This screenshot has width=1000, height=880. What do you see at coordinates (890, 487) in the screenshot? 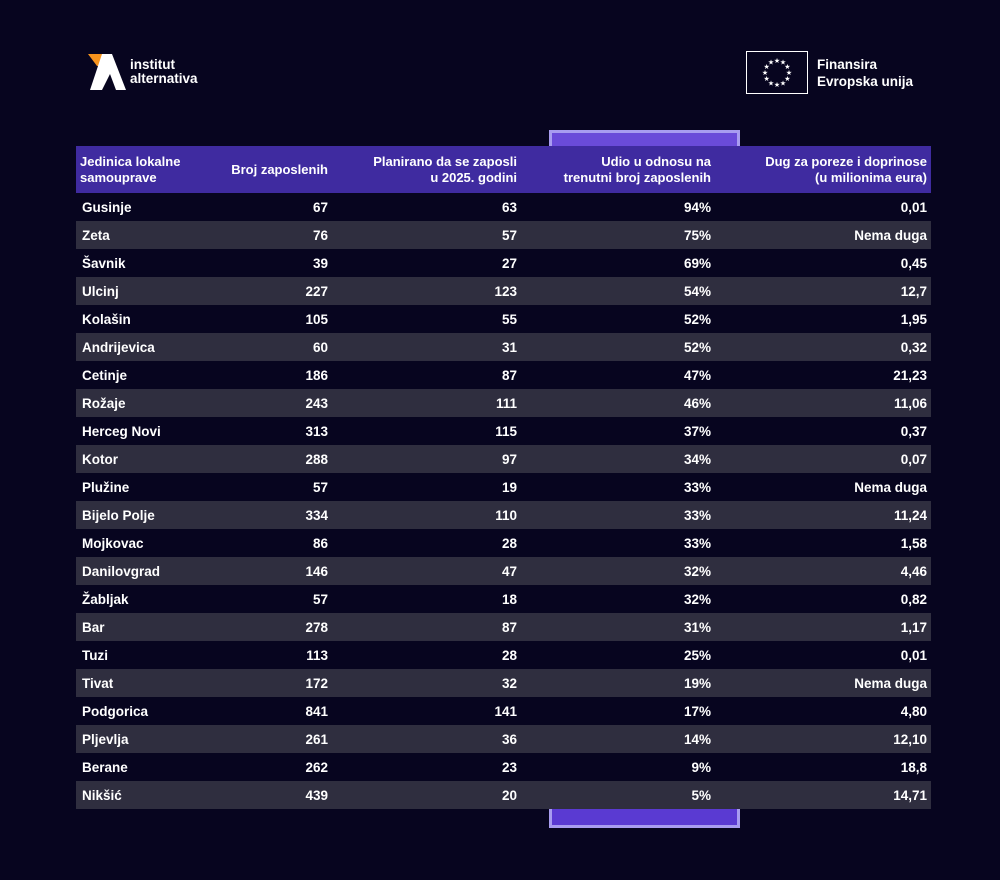
I see `value-cell: Nema duga` at bounding box center [890, 487].